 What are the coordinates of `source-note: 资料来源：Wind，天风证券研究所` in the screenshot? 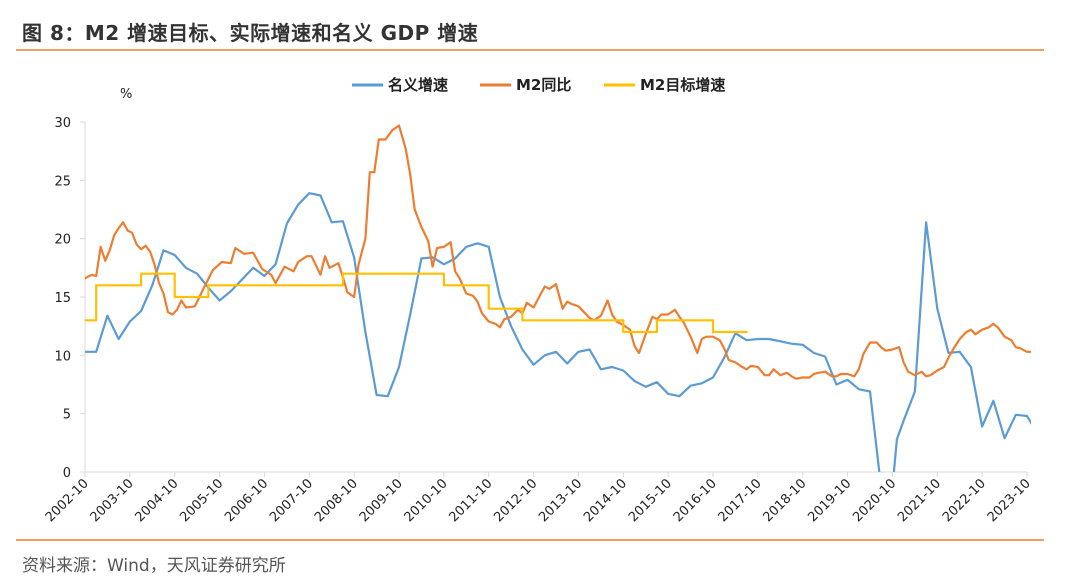 It's located at (154, 566).